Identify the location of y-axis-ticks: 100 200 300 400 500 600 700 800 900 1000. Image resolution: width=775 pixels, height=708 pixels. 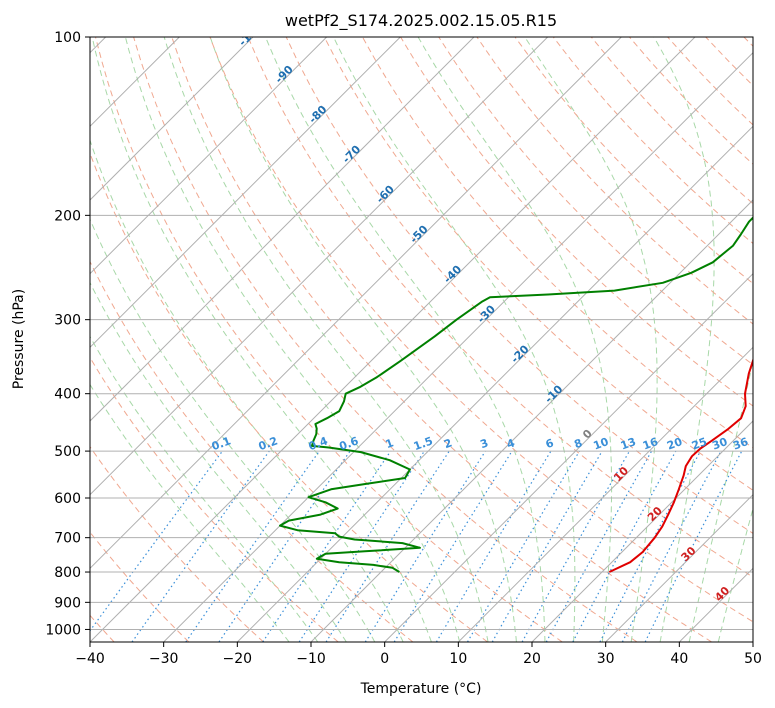
(67, 334).